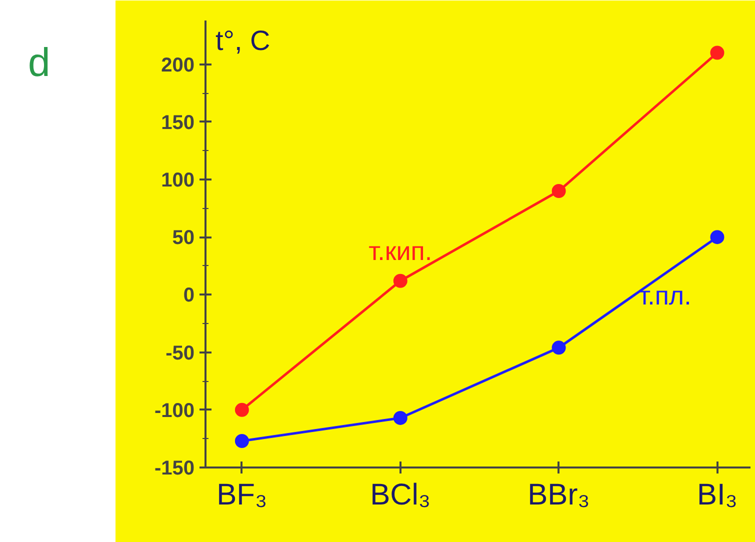 This screenshot has height=542, width=755. Describe the element at coordinates (180, 353) in the screenshot. I see `y-tick-label: -50` at that location.